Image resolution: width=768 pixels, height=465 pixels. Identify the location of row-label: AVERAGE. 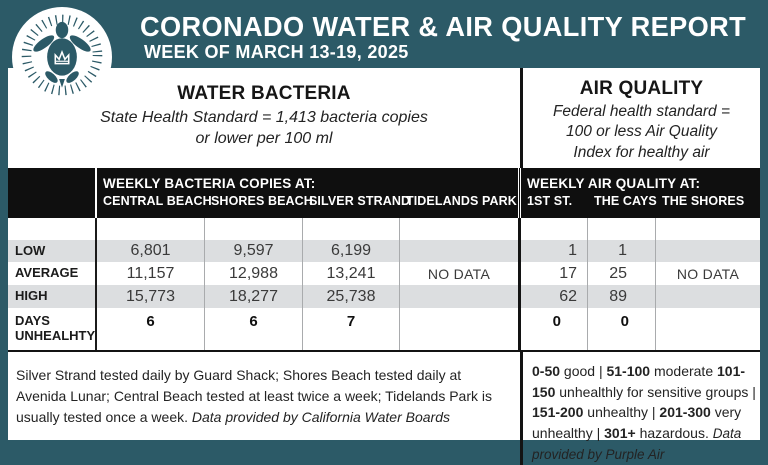
(52, 273).